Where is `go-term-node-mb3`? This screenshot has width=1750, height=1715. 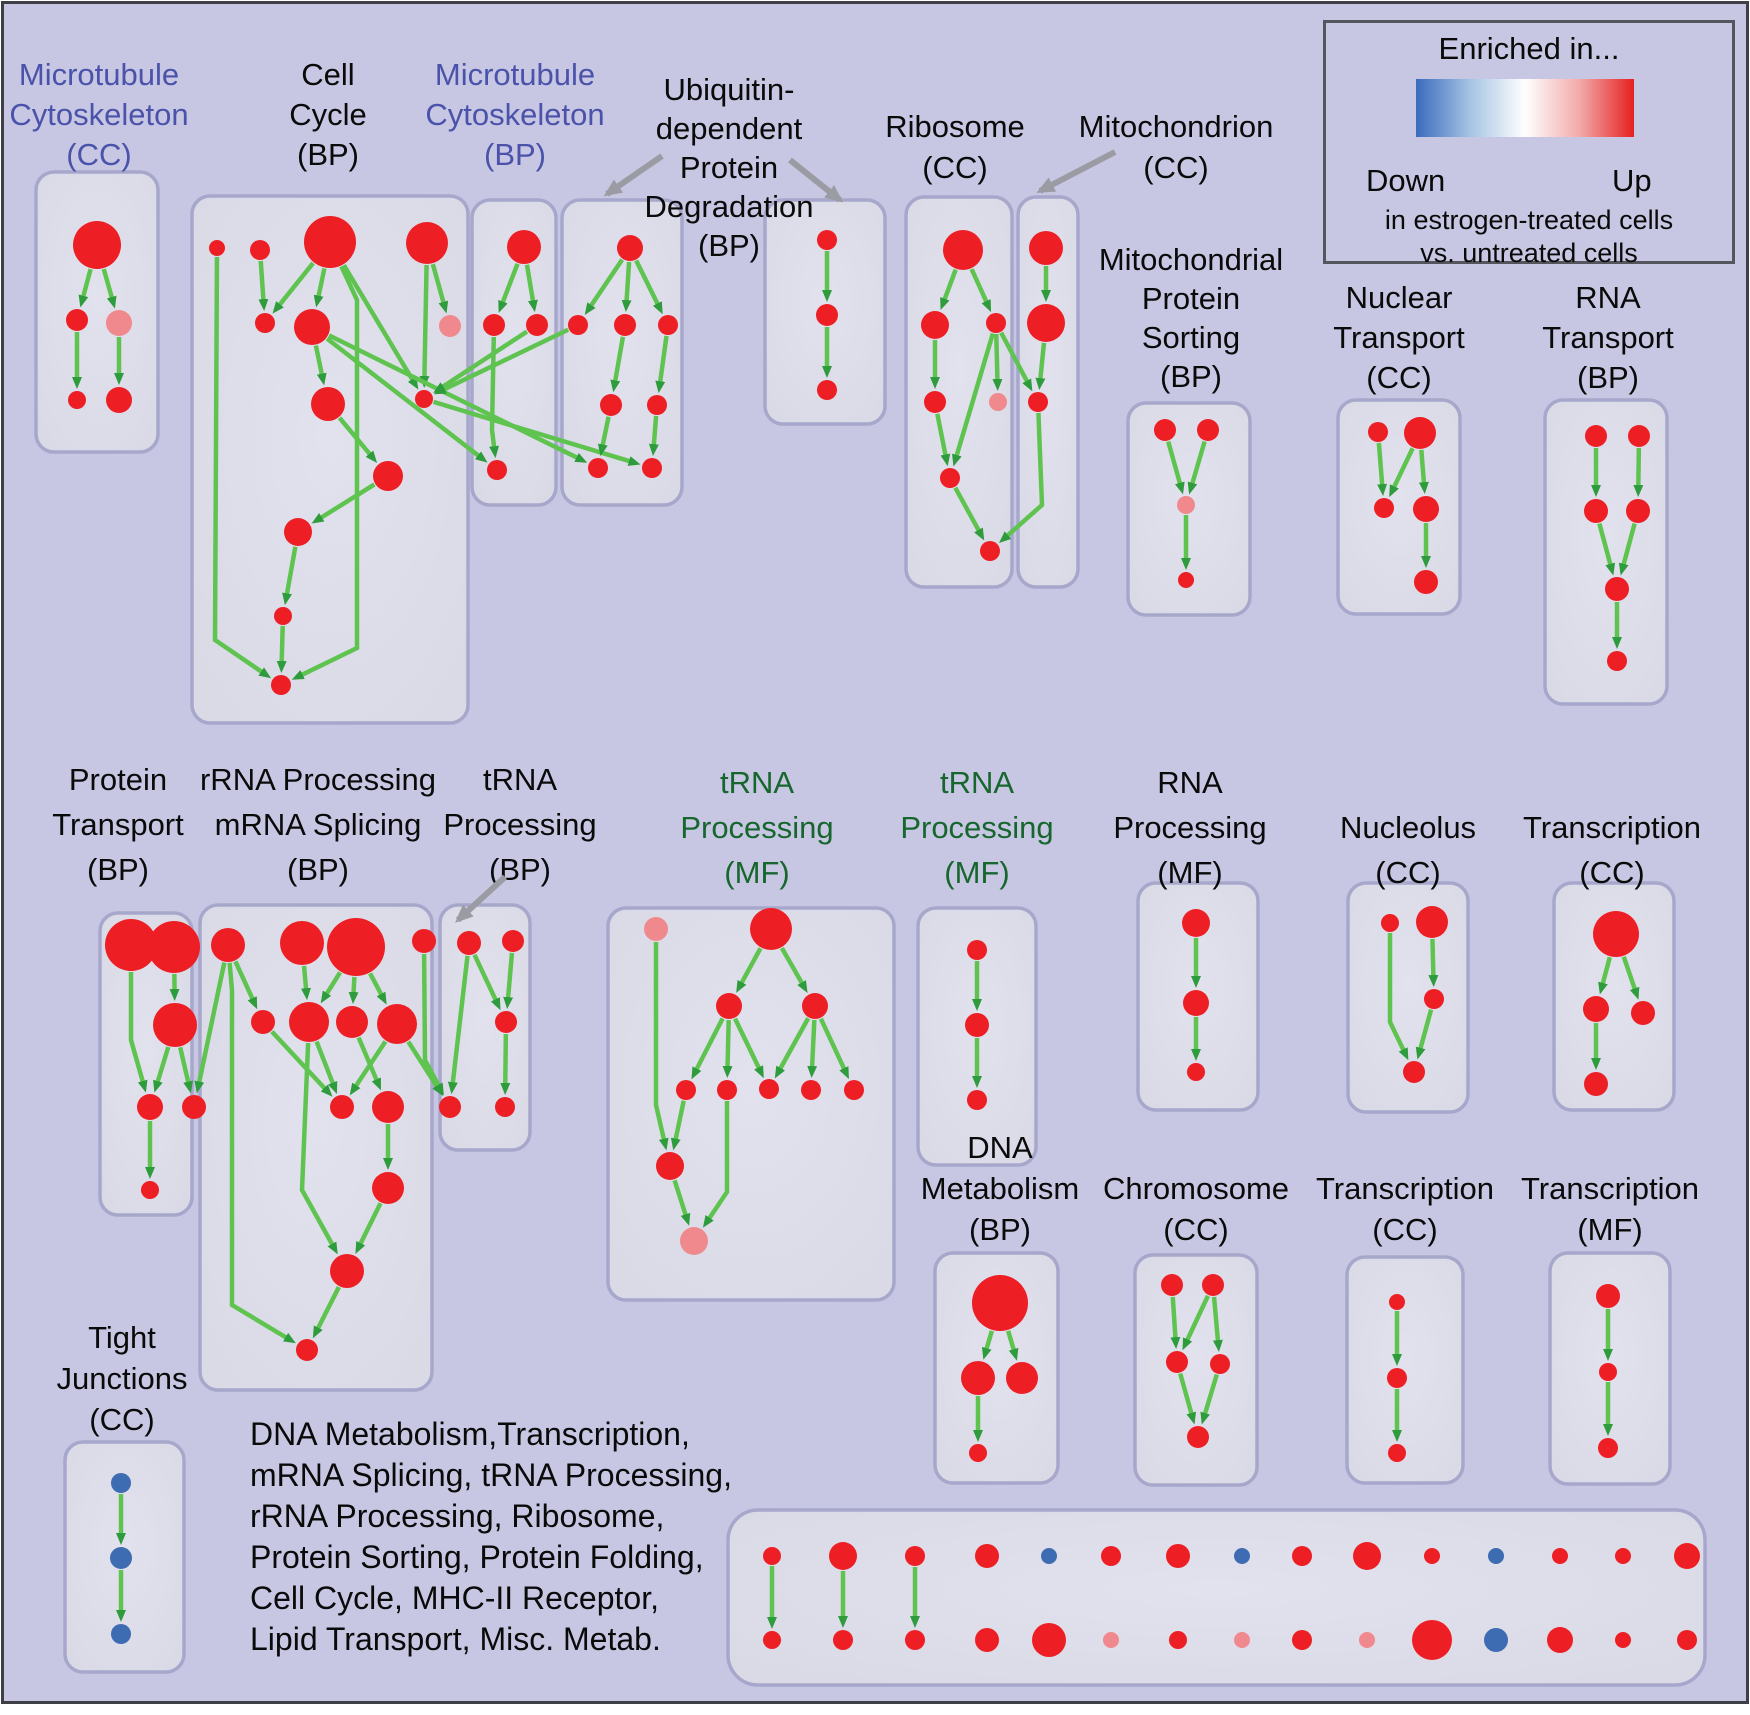 go-term-node-mb3 is located at coordinates (537, 325).